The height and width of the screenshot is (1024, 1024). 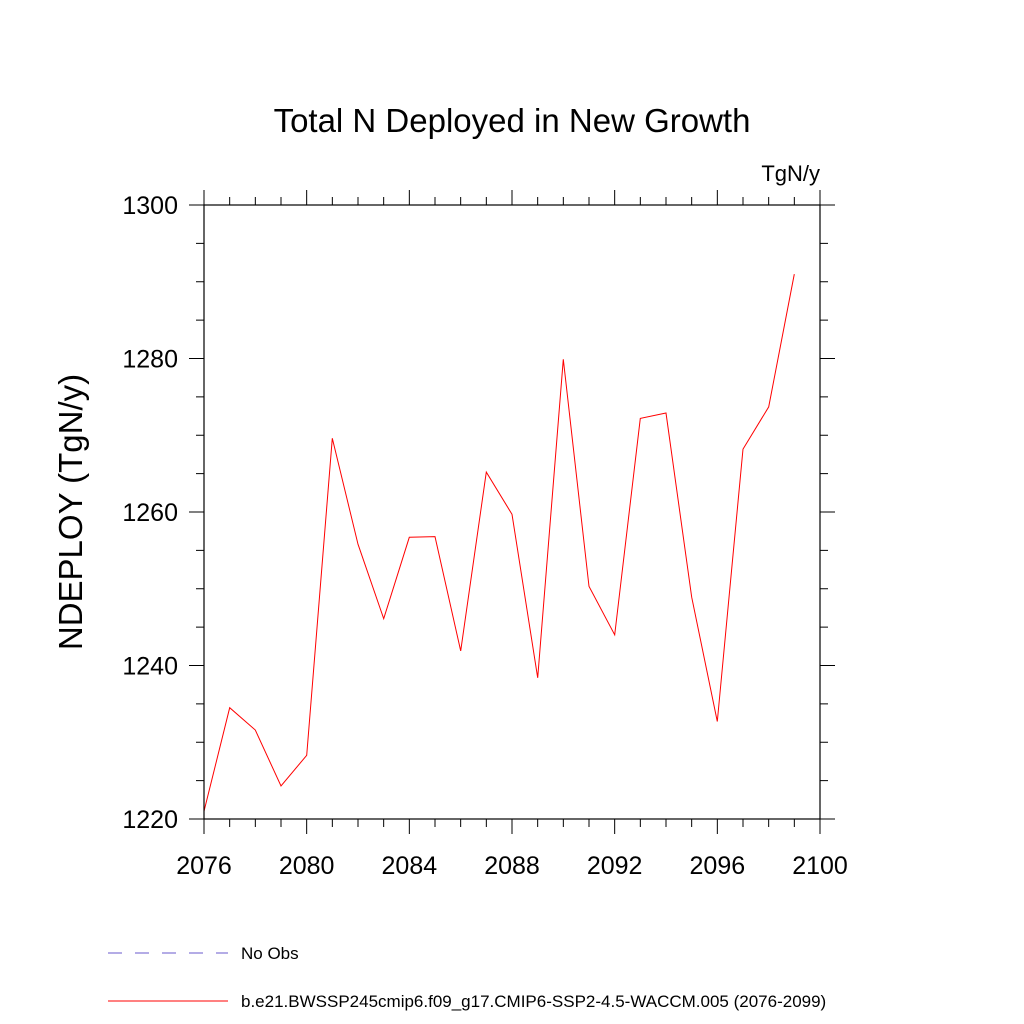 I want to click on y-tick-label: 1220, so click(x=150, y=820).